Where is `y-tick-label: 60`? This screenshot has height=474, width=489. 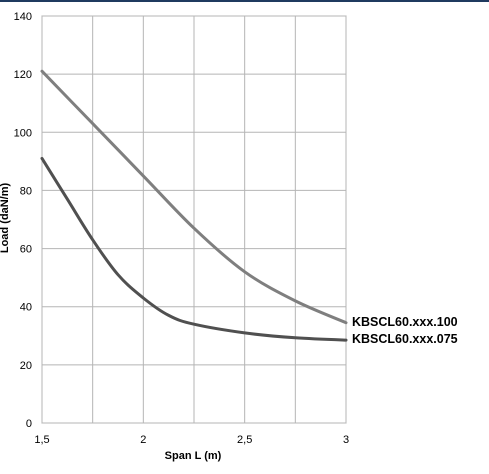
y-tick-label: 60 is located at coordinates (26, 250).